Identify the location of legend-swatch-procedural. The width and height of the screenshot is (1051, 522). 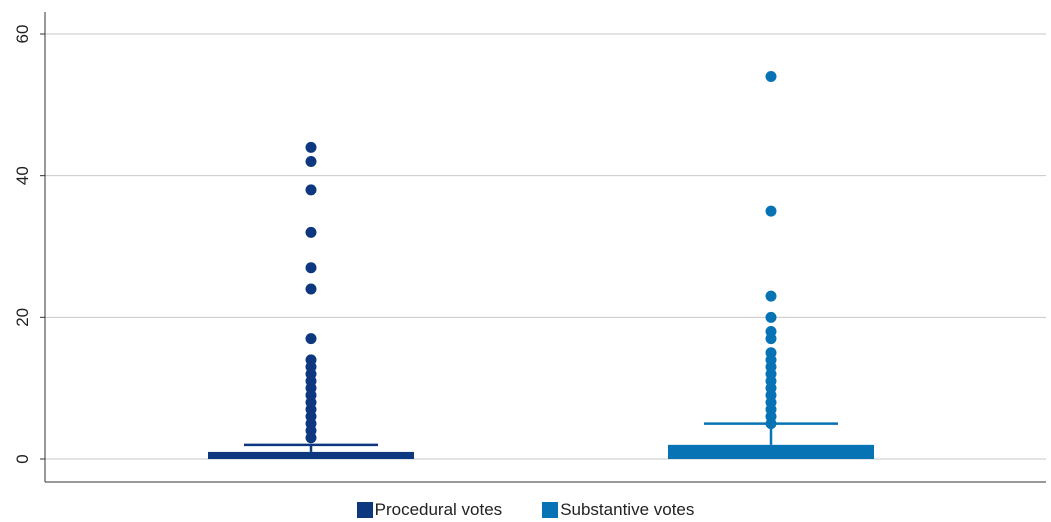
(364, 510).